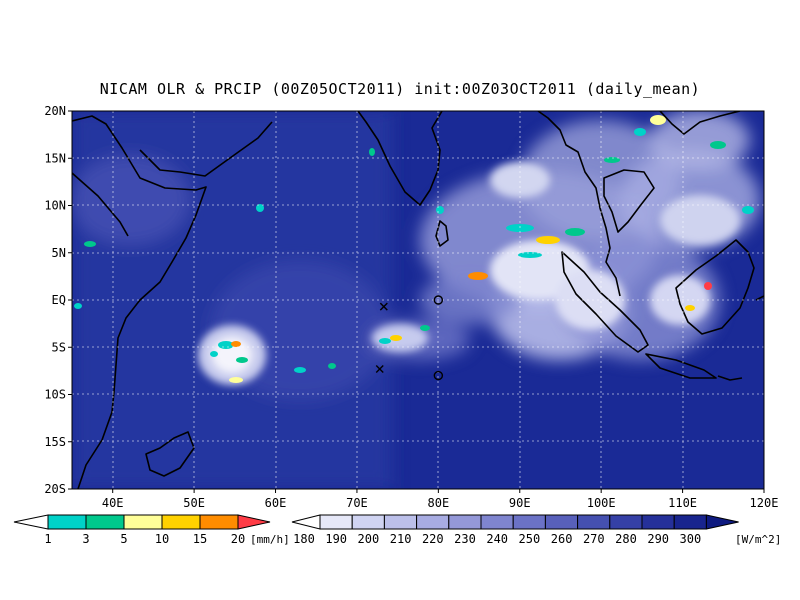 This screenshot has width=800, height=600. I want to click on precip-legend-label: 1, so click(47, 539).